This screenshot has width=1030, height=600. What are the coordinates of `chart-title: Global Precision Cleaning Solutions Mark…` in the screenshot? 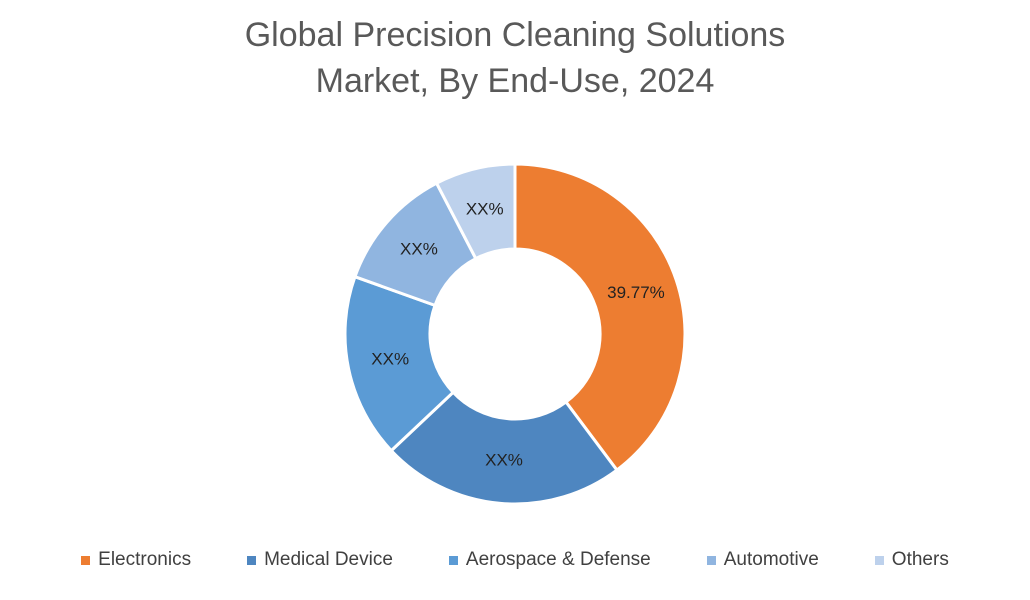 It's located at (515, 58).